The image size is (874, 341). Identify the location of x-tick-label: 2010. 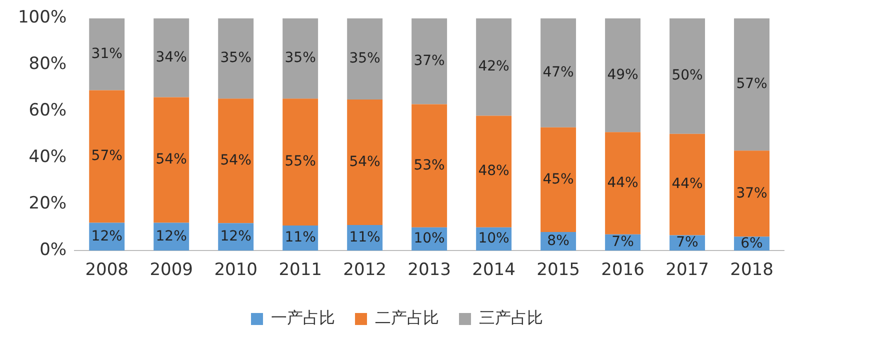
(236, 270).